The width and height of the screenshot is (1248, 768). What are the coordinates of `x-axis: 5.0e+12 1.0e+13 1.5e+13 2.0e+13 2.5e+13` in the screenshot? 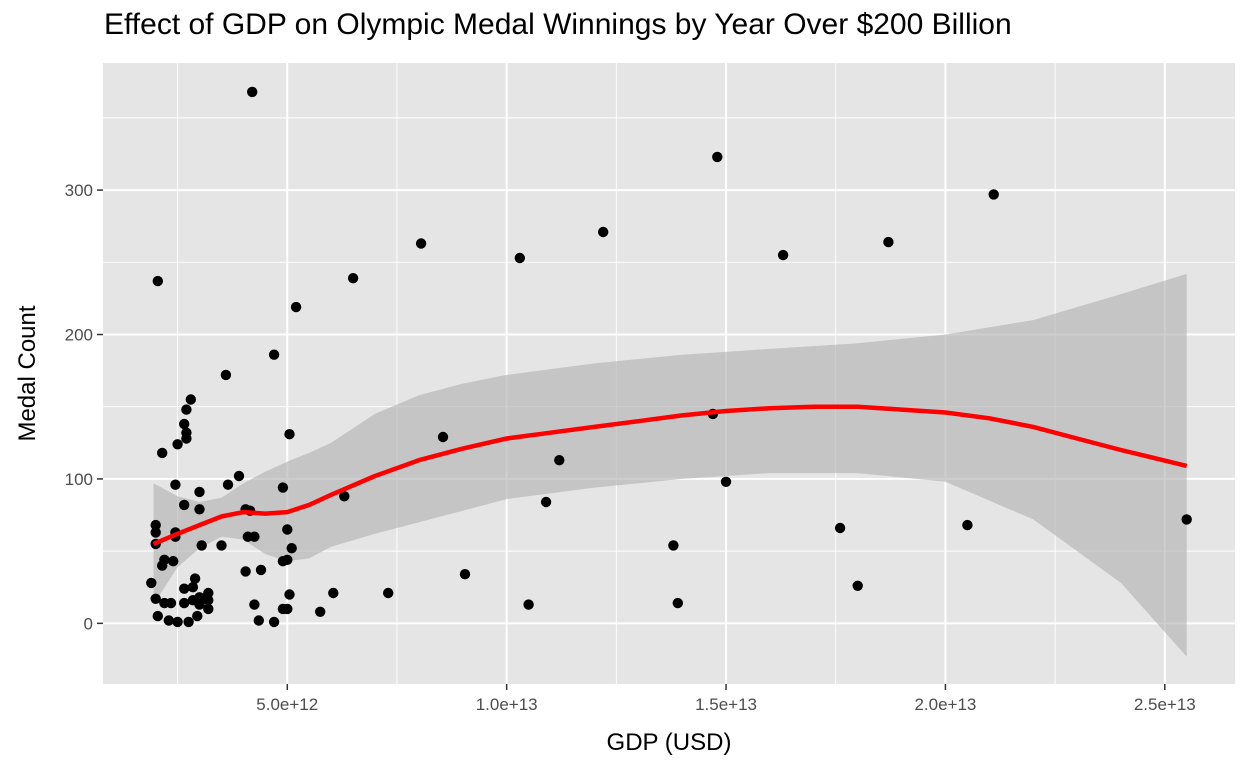 It's located at (726, 699).